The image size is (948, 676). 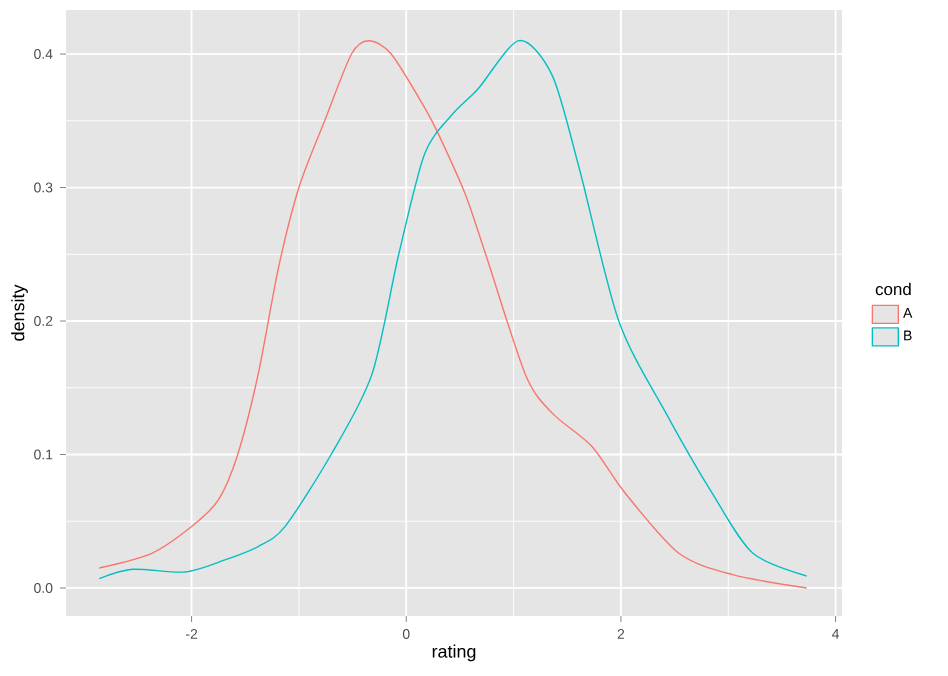 What do you see at coordinates (19, 312) in the screenshot?
I see `y-axis-title: density` at bounding box center [19, 312].